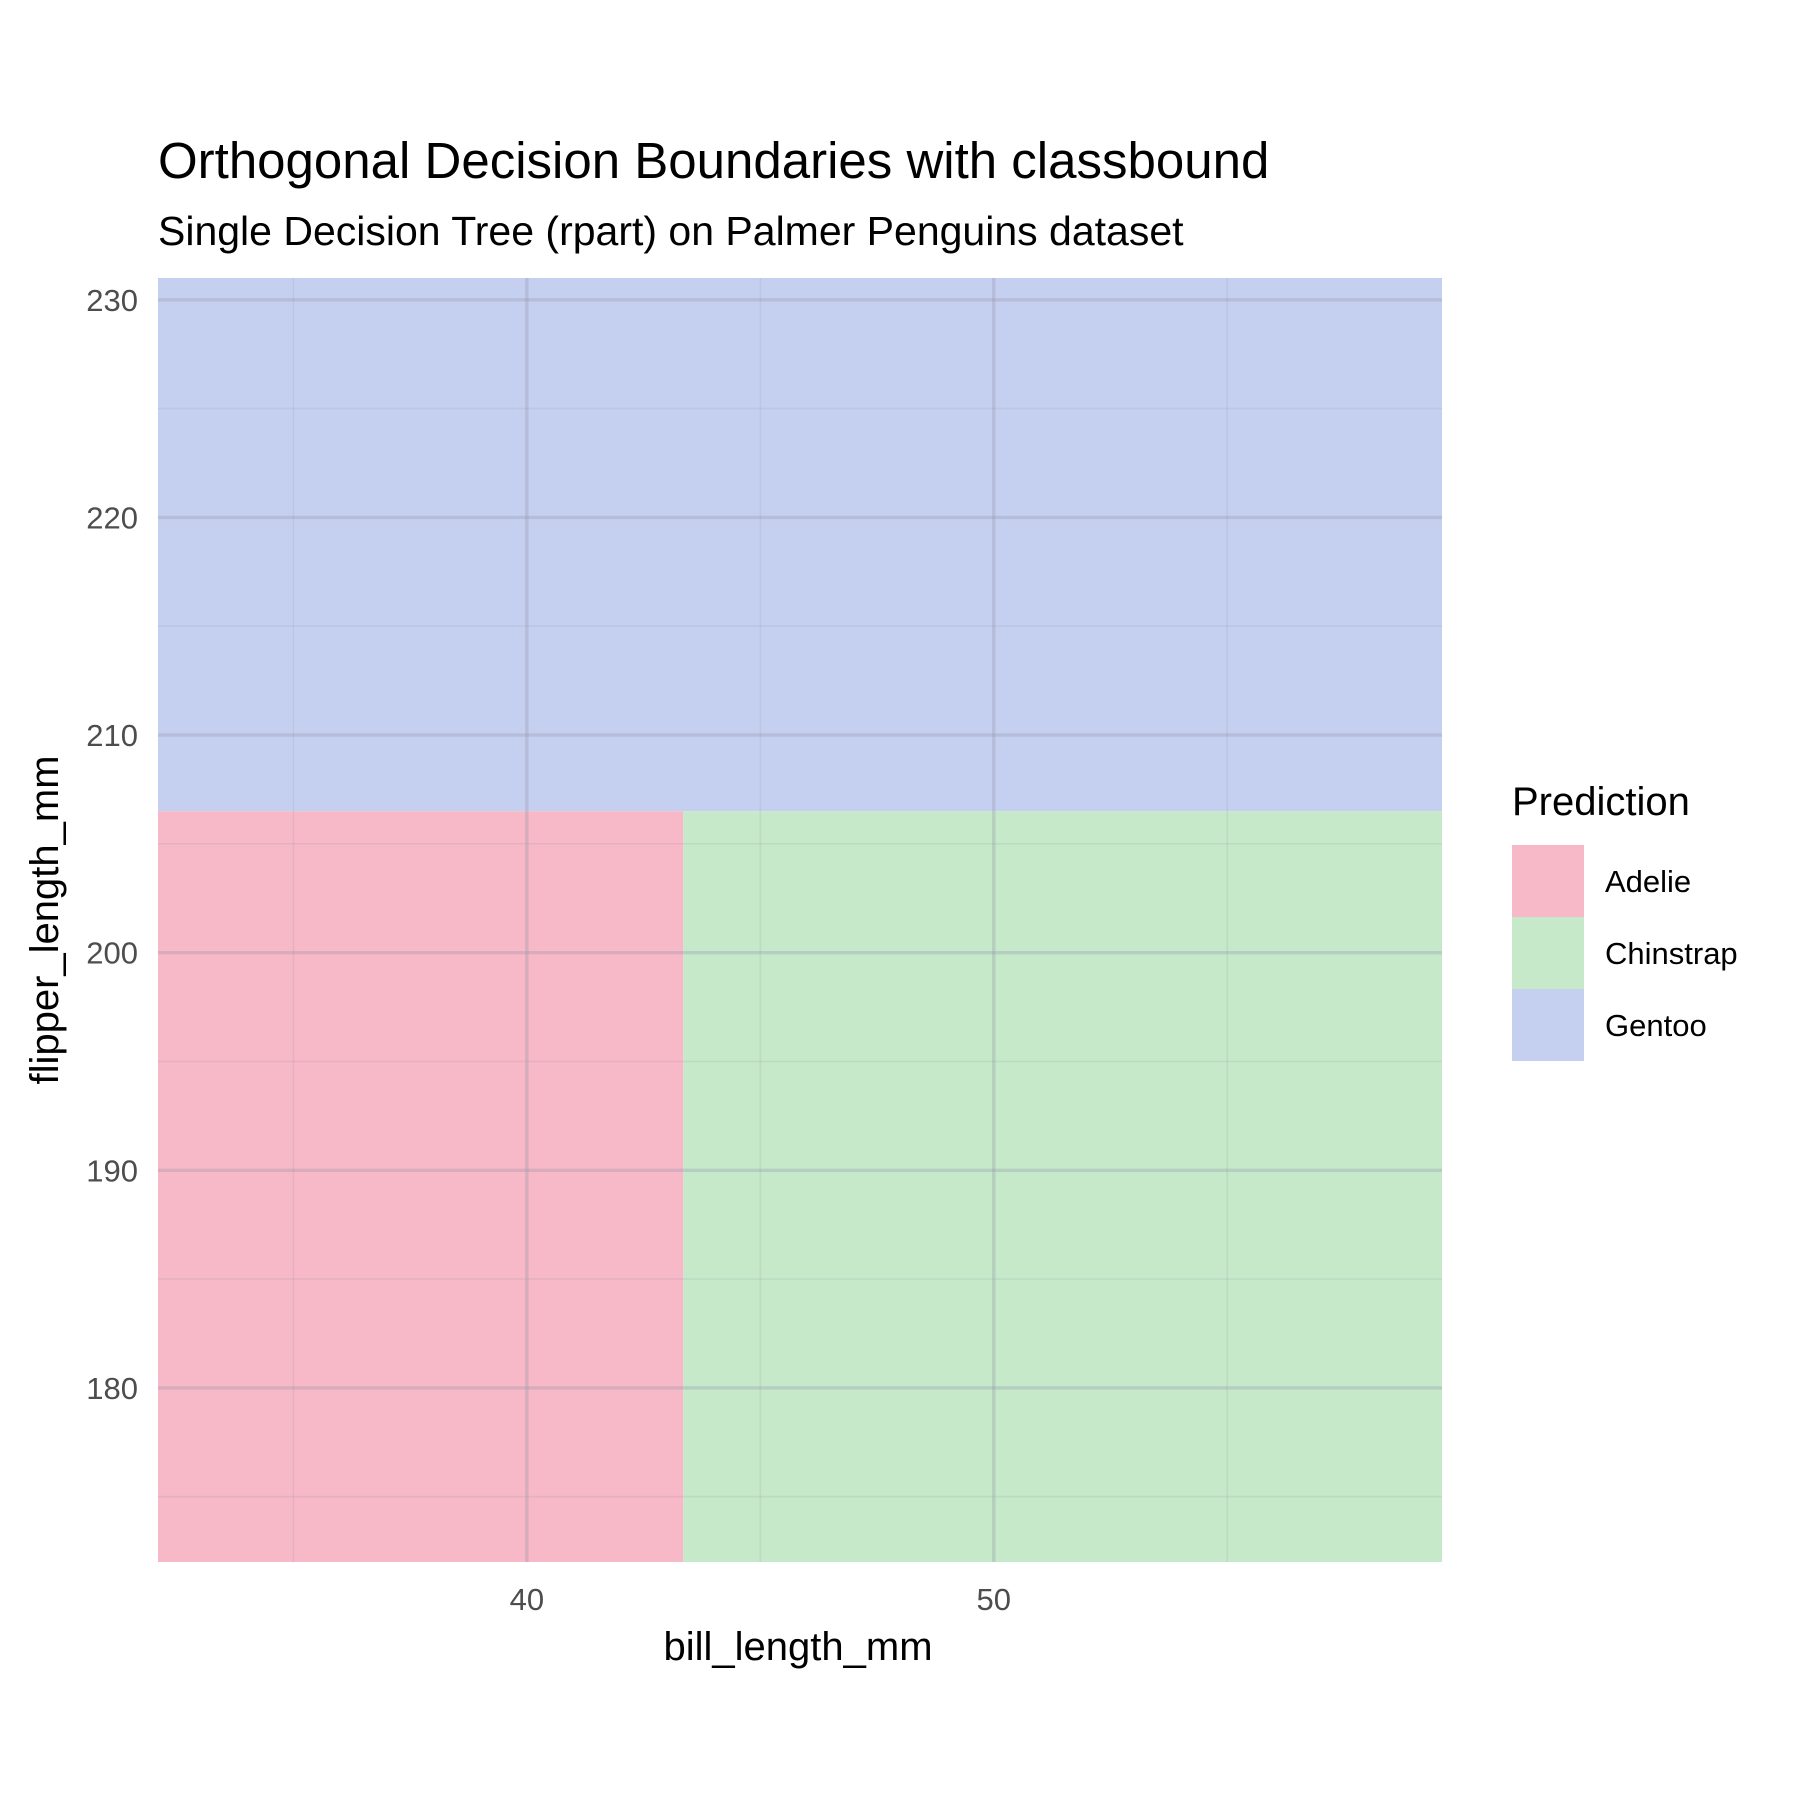 This screenshot has width=1800, height=1800. What do you see at coordinates (112, 953) in the screenshot?
I see `y-tick-label: 200` at bounding box center [112, 953].